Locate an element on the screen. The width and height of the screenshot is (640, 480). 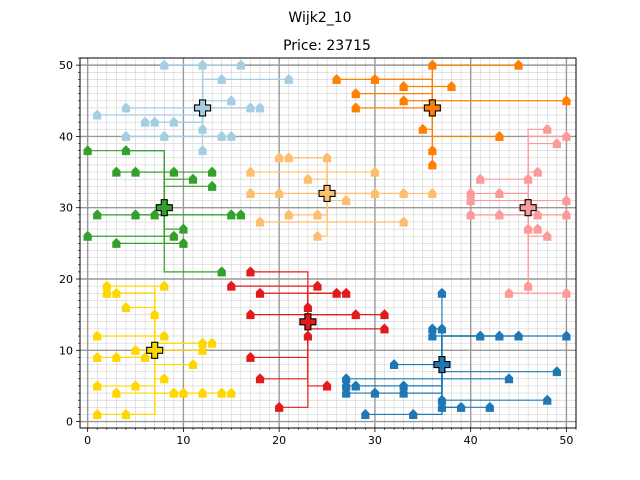
x-tick-label: 0 is located at coordinates (87, 440).